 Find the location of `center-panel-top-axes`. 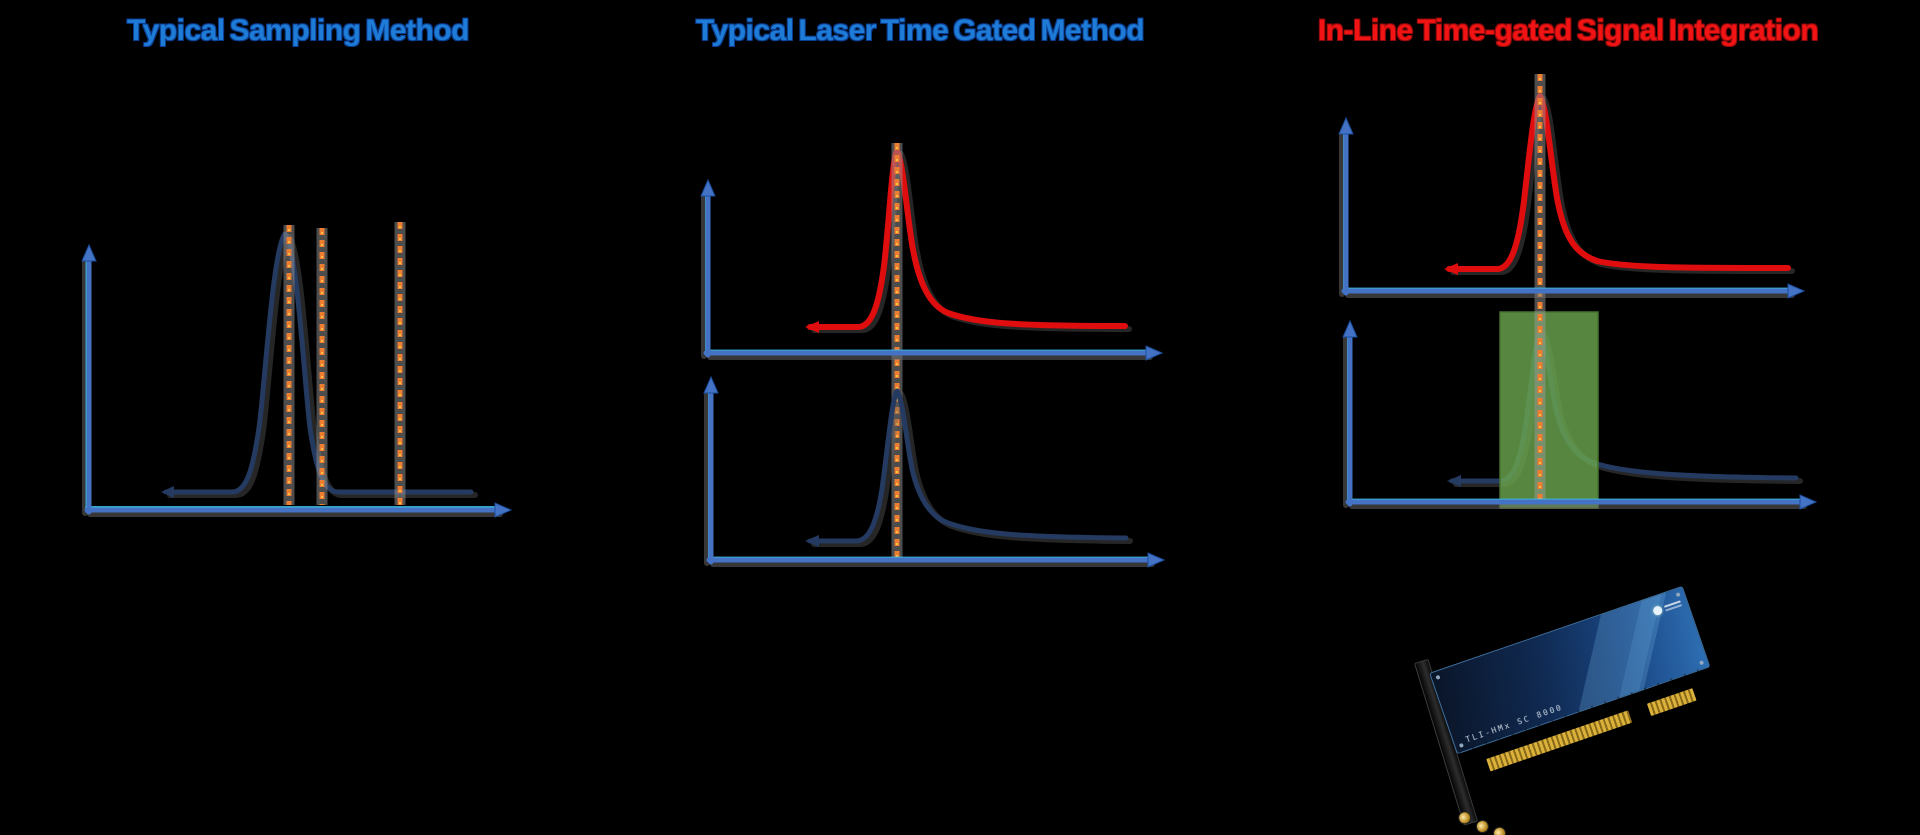

center-panel-top-axes is located at coordinates (932, 269).